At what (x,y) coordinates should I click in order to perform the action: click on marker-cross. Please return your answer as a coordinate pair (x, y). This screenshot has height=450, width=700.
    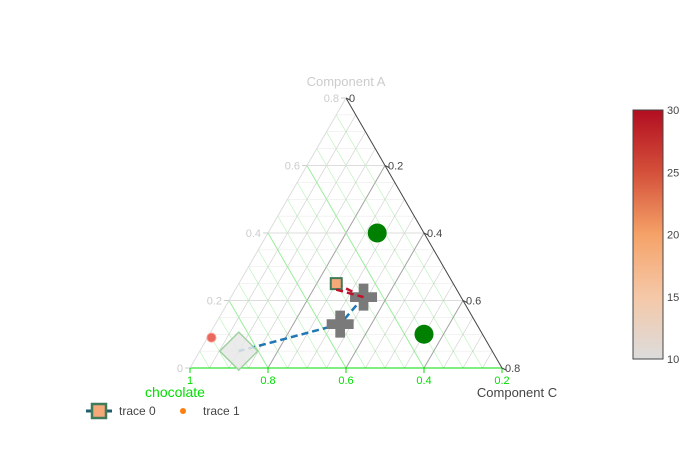
    Looking at the image, I should click on (340, 324).